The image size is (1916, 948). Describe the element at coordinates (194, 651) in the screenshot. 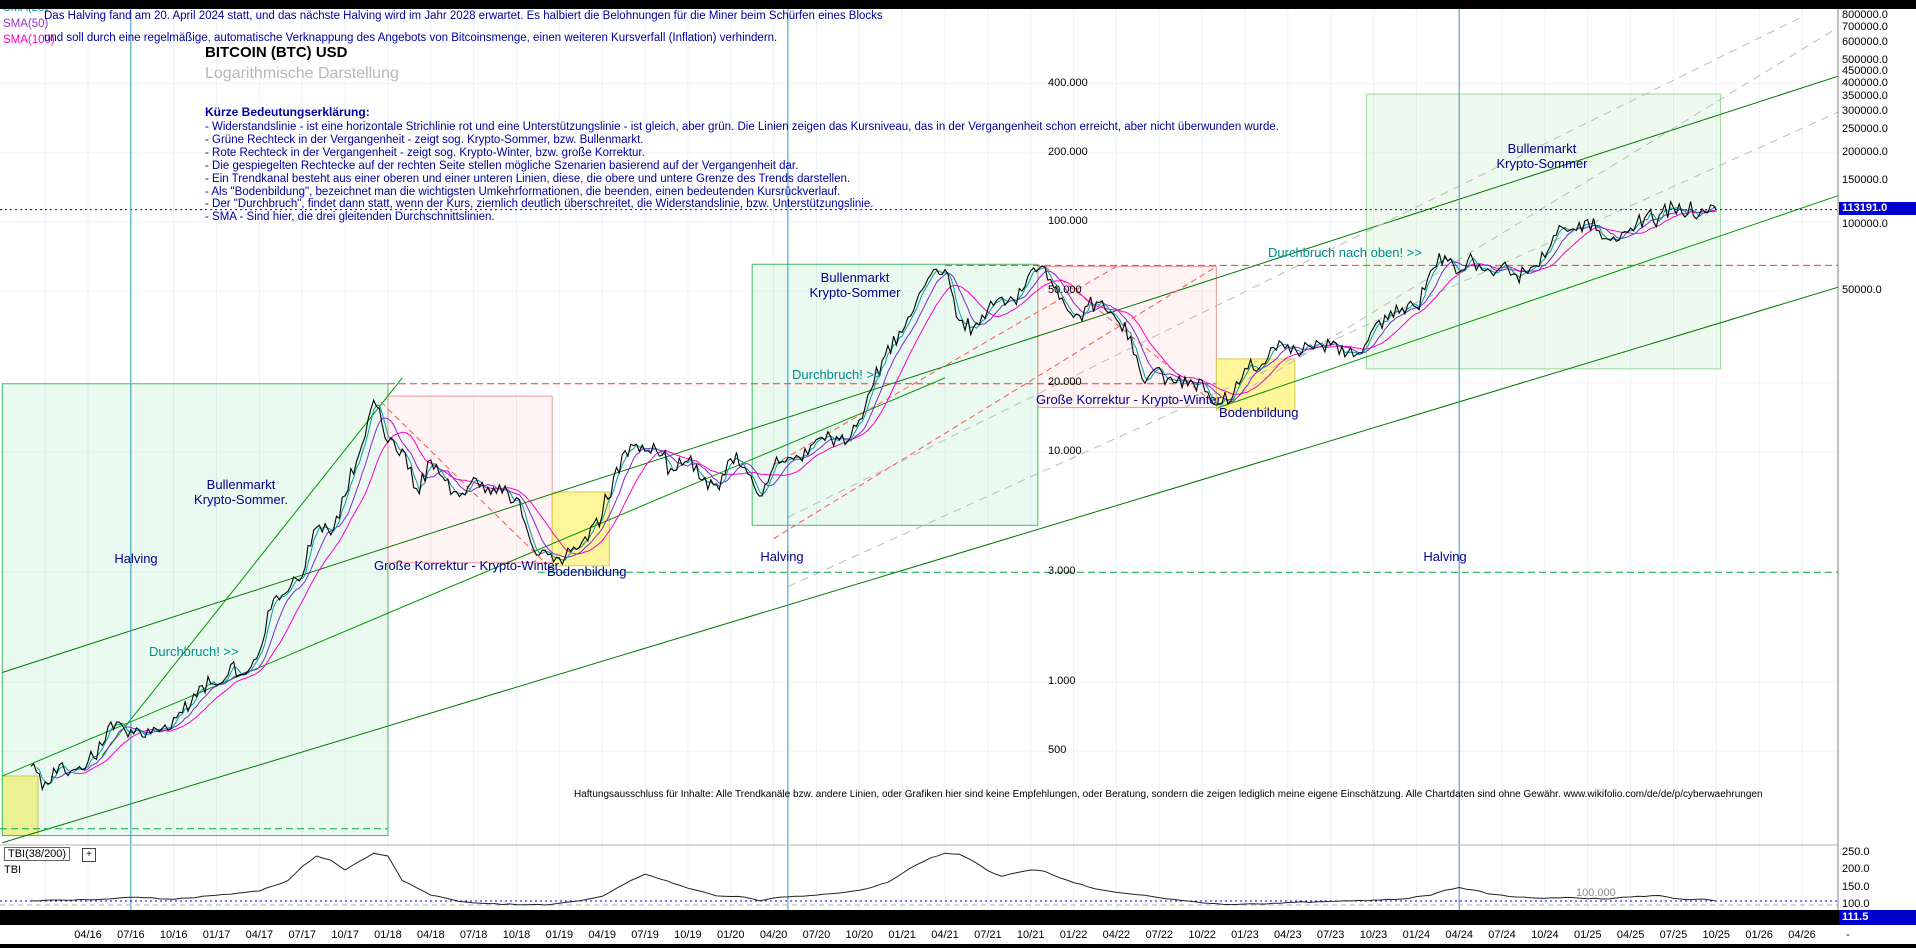

I see `annotation-breakout-1: Durchbruch! >>` at that location.